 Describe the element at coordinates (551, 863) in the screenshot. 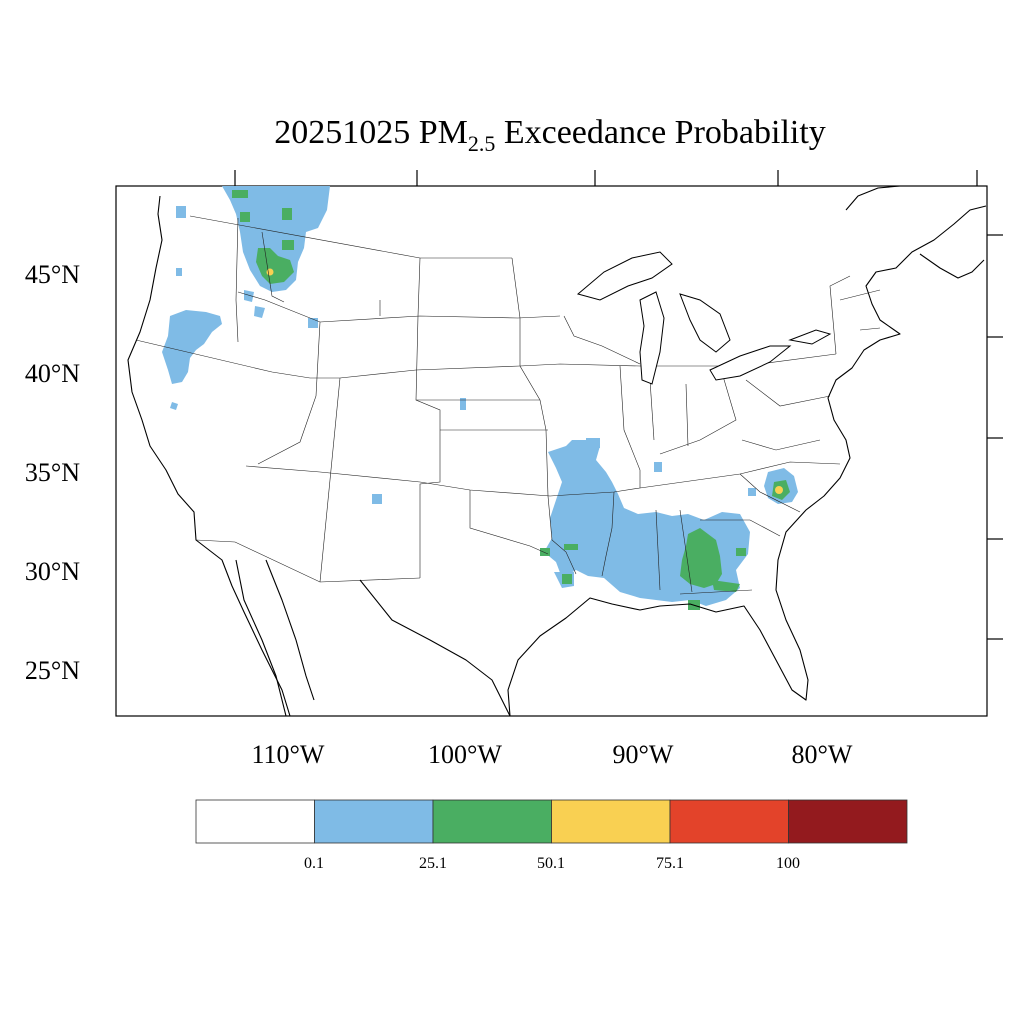

I see `legend-label: 50.1` at that location.